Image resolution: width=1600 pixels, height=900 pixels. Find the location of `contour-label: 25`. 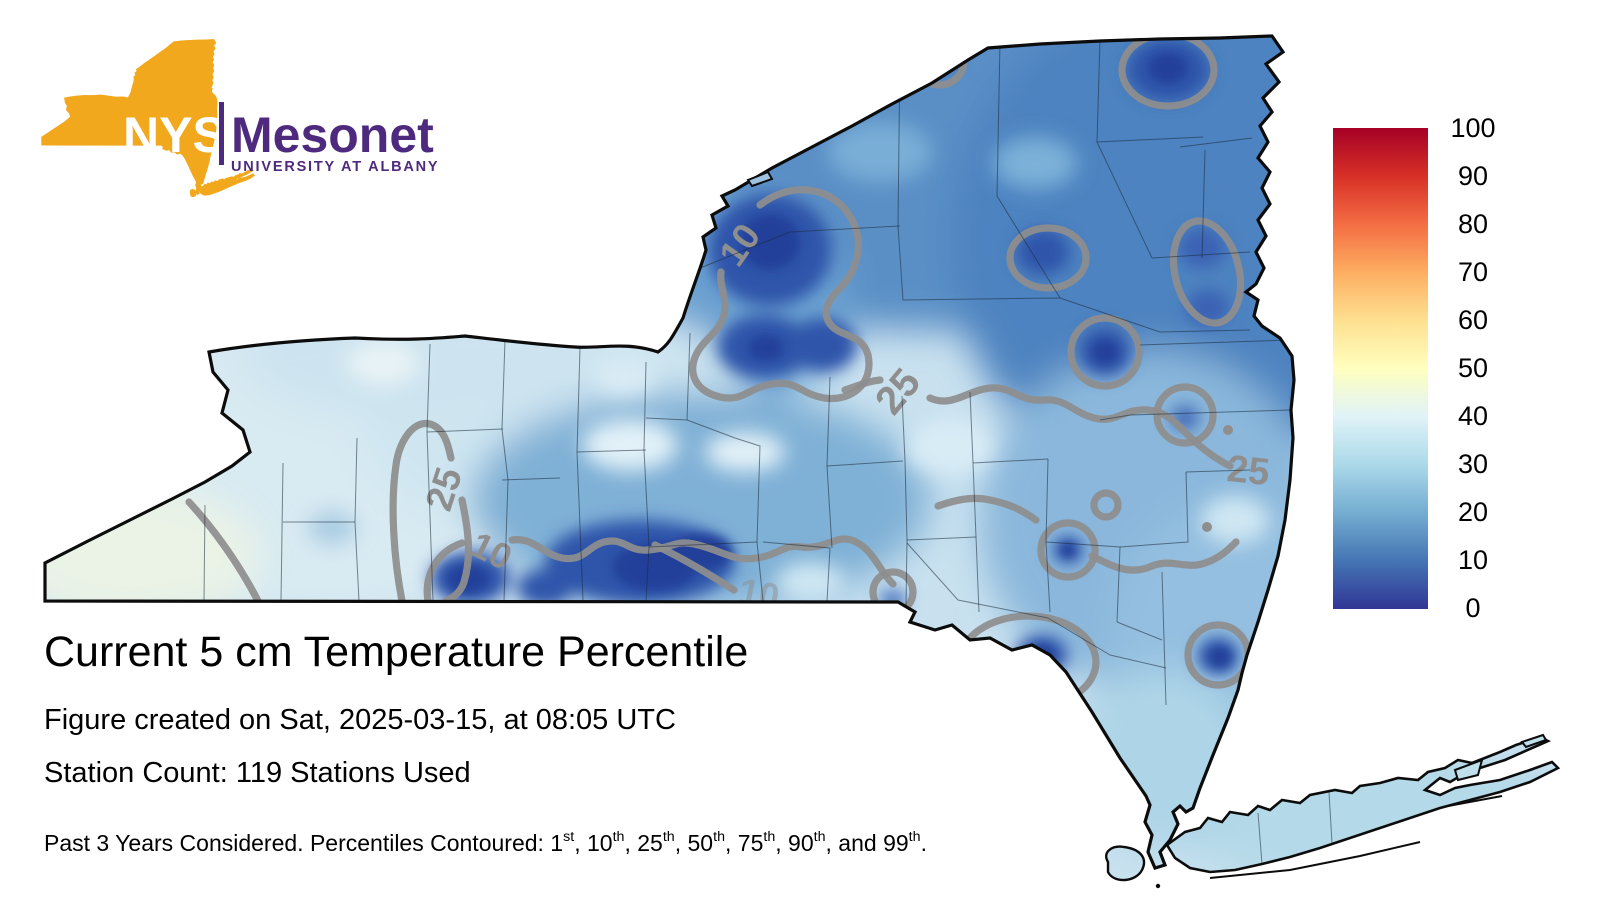

contour-label: 25 is located at coordinates (1248, 471).